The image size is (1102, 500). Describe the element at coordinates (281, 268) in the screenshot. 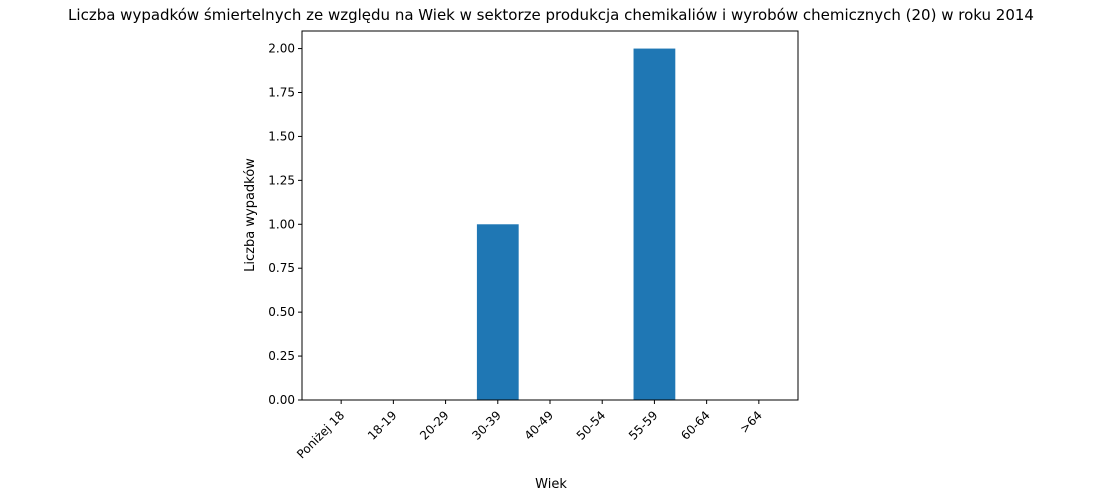

I see `y-tick-label: 0.75` at that location.